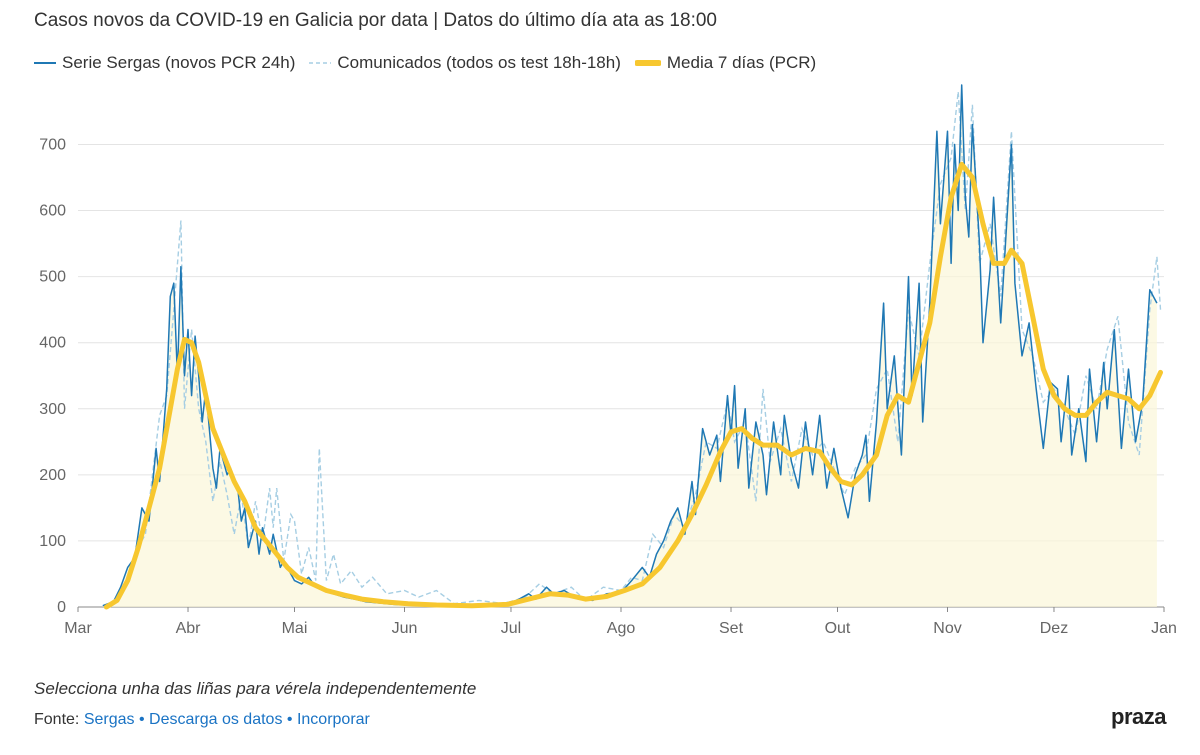 The width and height of the screenshot is (1200, 755). Describe the element at coordinates (52, 211) in the screenshot. I see `y-tick-label-600: 600` at that location.